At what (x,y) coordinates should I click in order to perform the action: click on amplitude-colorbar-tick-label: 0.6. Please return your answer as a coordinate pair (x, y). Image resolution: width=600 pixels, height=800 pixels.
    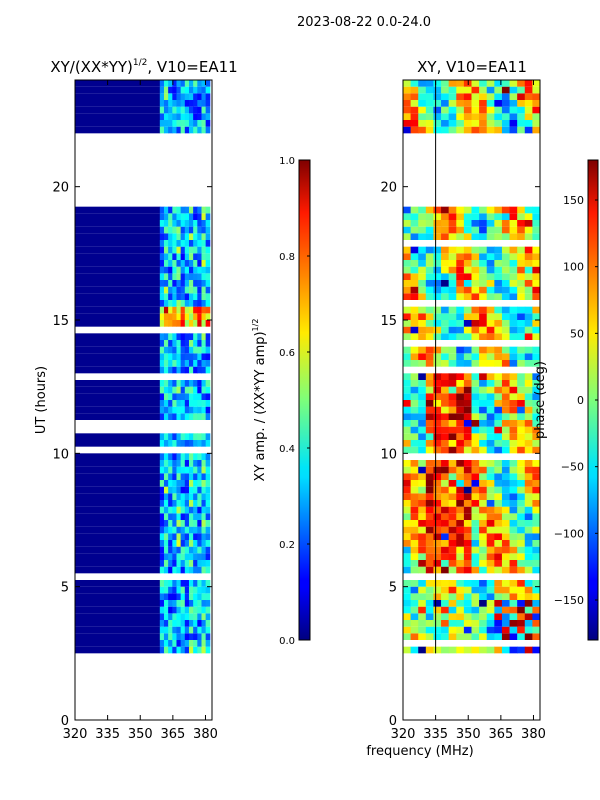
    Looking at the image, I should click on (287, 353).